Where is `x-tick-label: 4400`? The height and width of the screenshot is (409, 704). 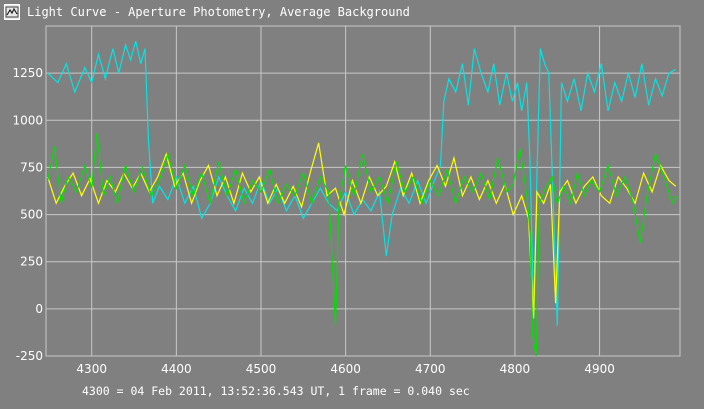
x-tick-label: 4400 is located at coordinates (176, 369).